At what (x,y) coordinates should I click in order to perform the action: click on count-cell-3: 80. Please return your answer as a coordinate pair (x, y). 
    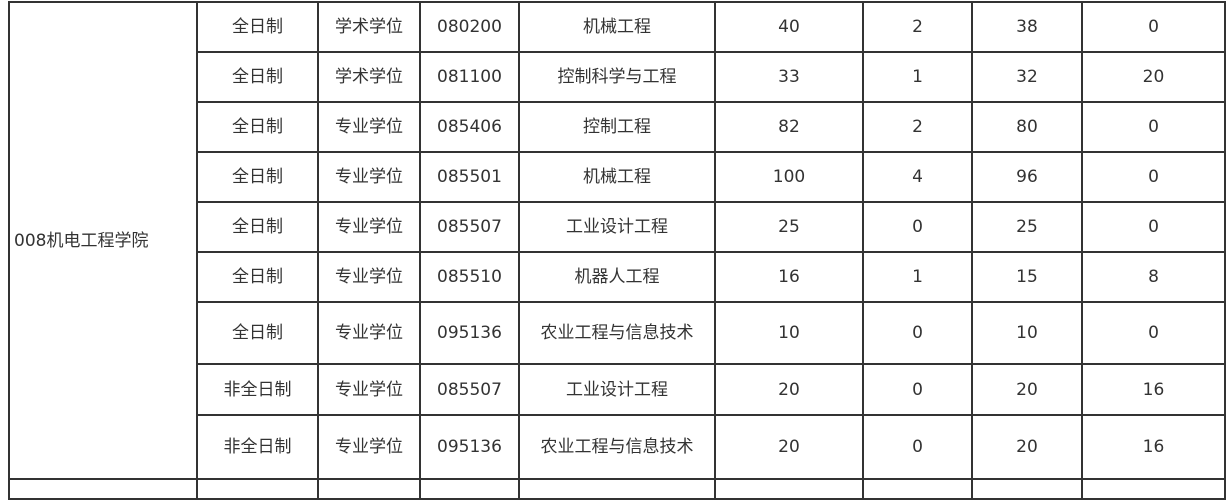
    Looking at the image, I should click on (1027, 127).